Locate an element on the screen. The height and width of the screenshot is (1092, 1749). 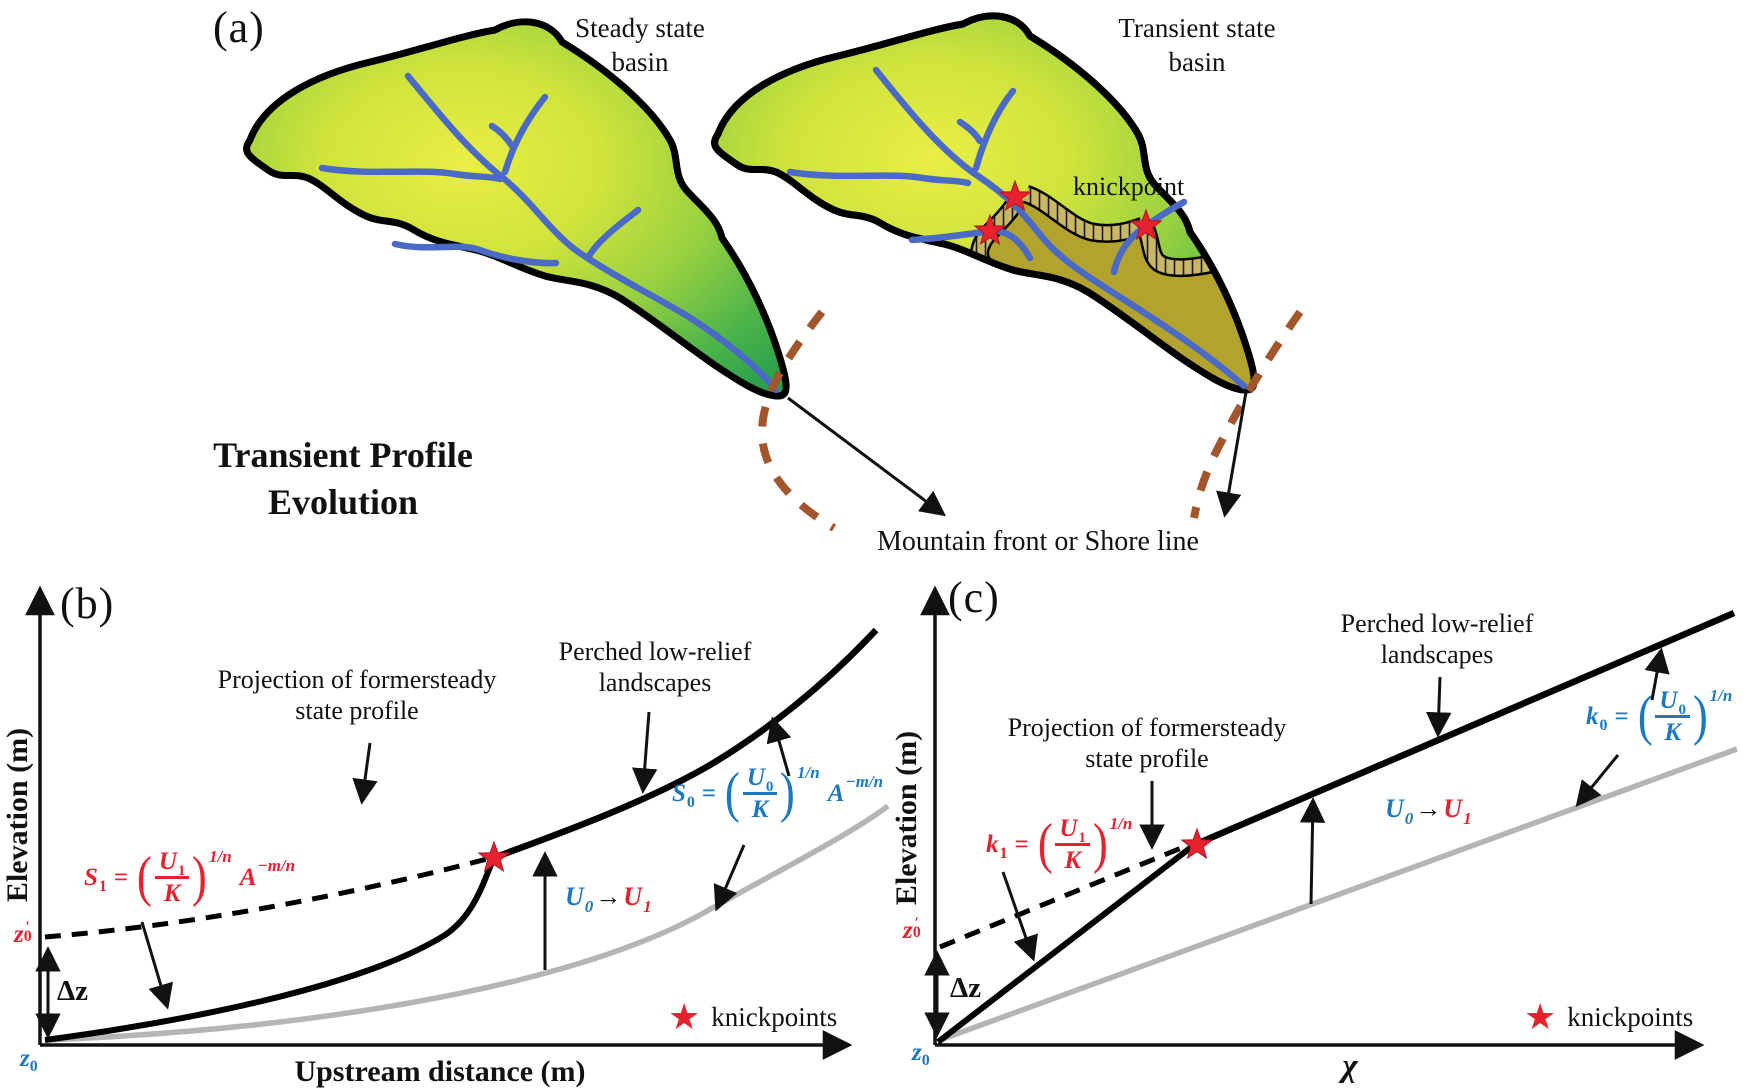
steady-state-basin is located at coordinates (517, 209).